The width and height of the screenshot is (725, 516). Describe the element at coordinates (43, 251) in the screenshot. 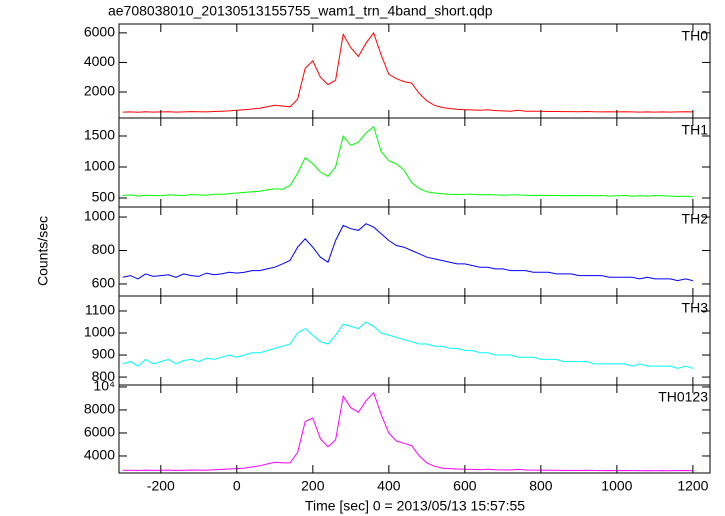

I see `y-axis-label: Counts/sec` at that location.